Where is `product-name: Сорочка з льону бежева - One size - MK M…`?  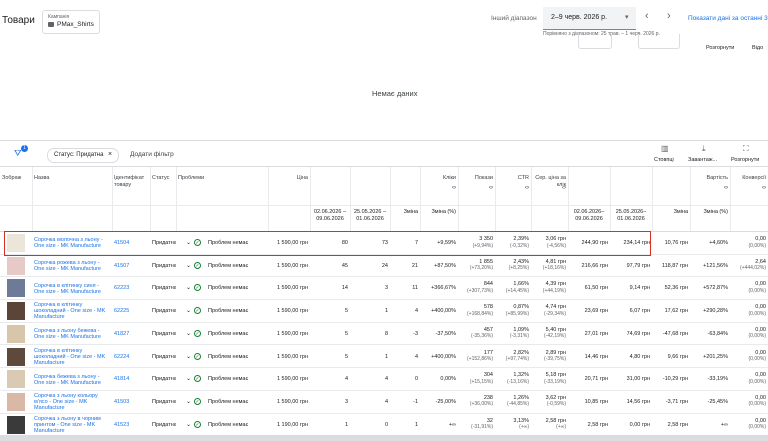 product-name: Сорочка з льону бежева - One size - MK M… is located at coordinates (67, 334).